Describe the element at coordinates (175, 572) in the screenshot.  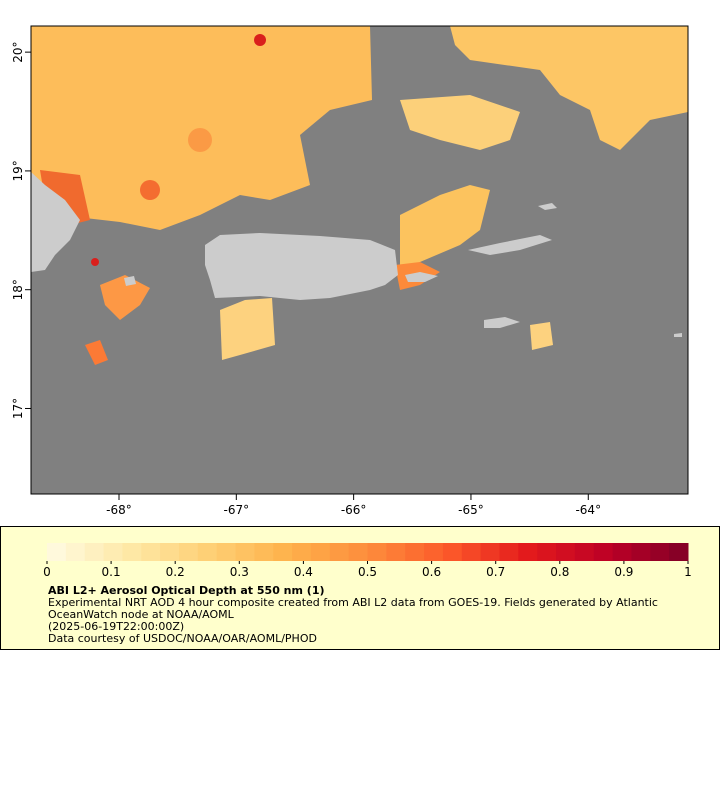
I see `colorbar-tick-label: 0.2` at that location.